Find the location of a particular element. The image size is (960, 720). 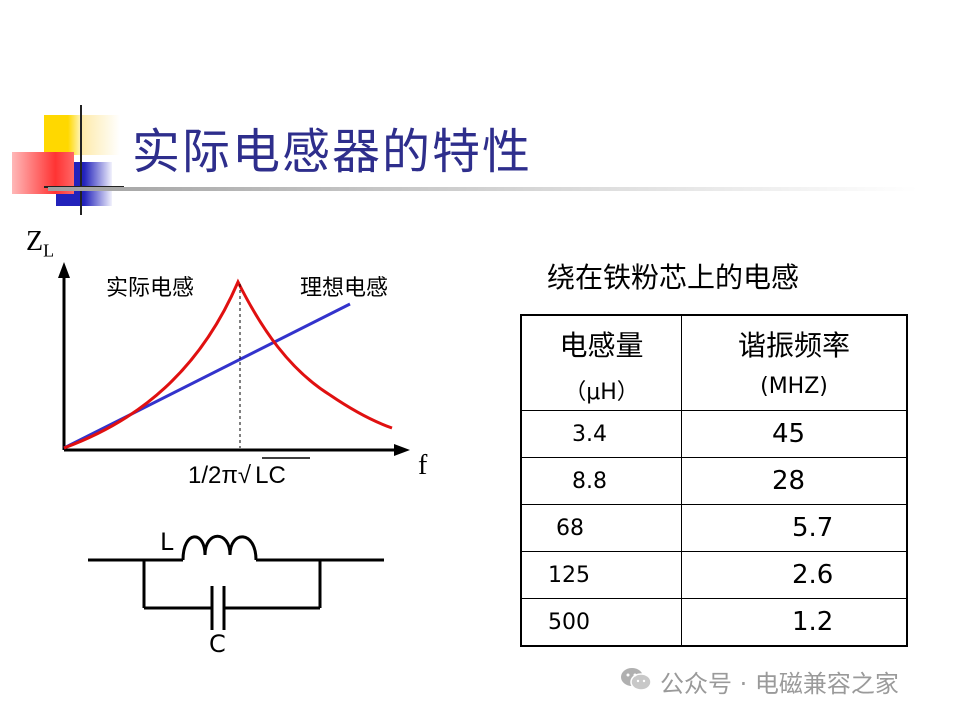

table-row: 68 5.7 is located at coordinates (714, 528).